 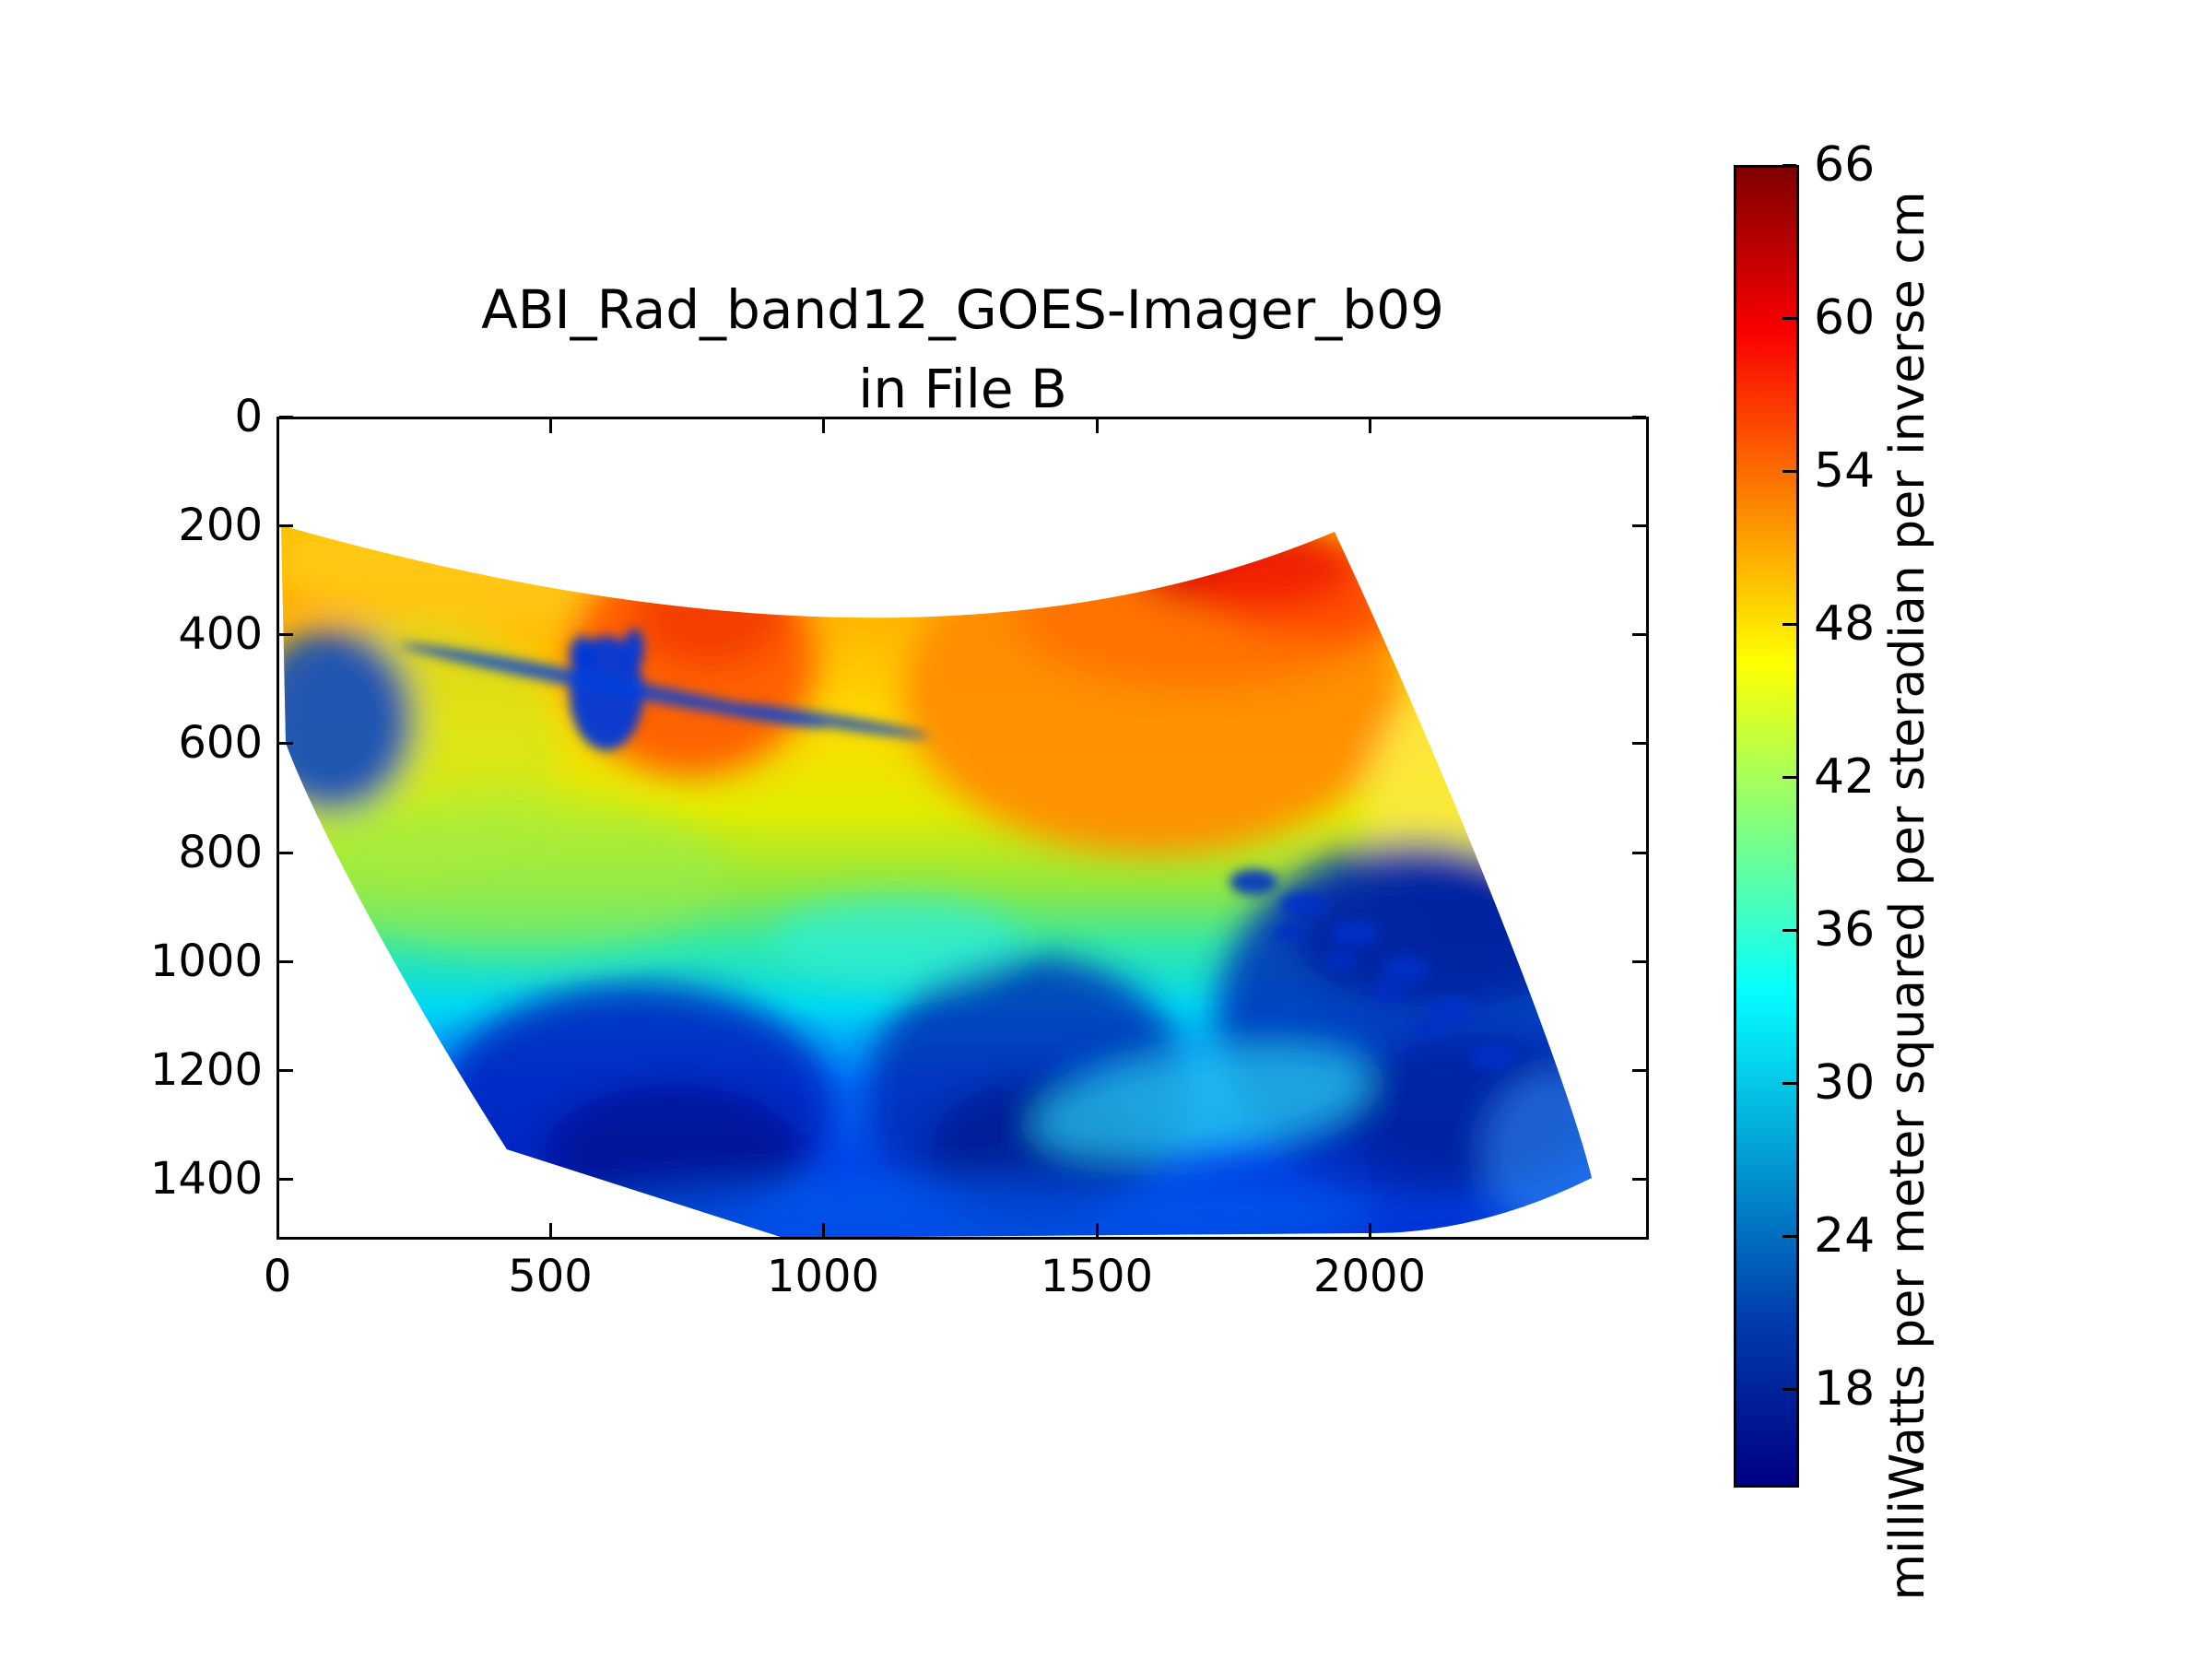 What do you see at coordinates (1845, 1236) in the screenshot?
I see `colorbar-tick-label: 24` at bounding box center [1845, 1236].